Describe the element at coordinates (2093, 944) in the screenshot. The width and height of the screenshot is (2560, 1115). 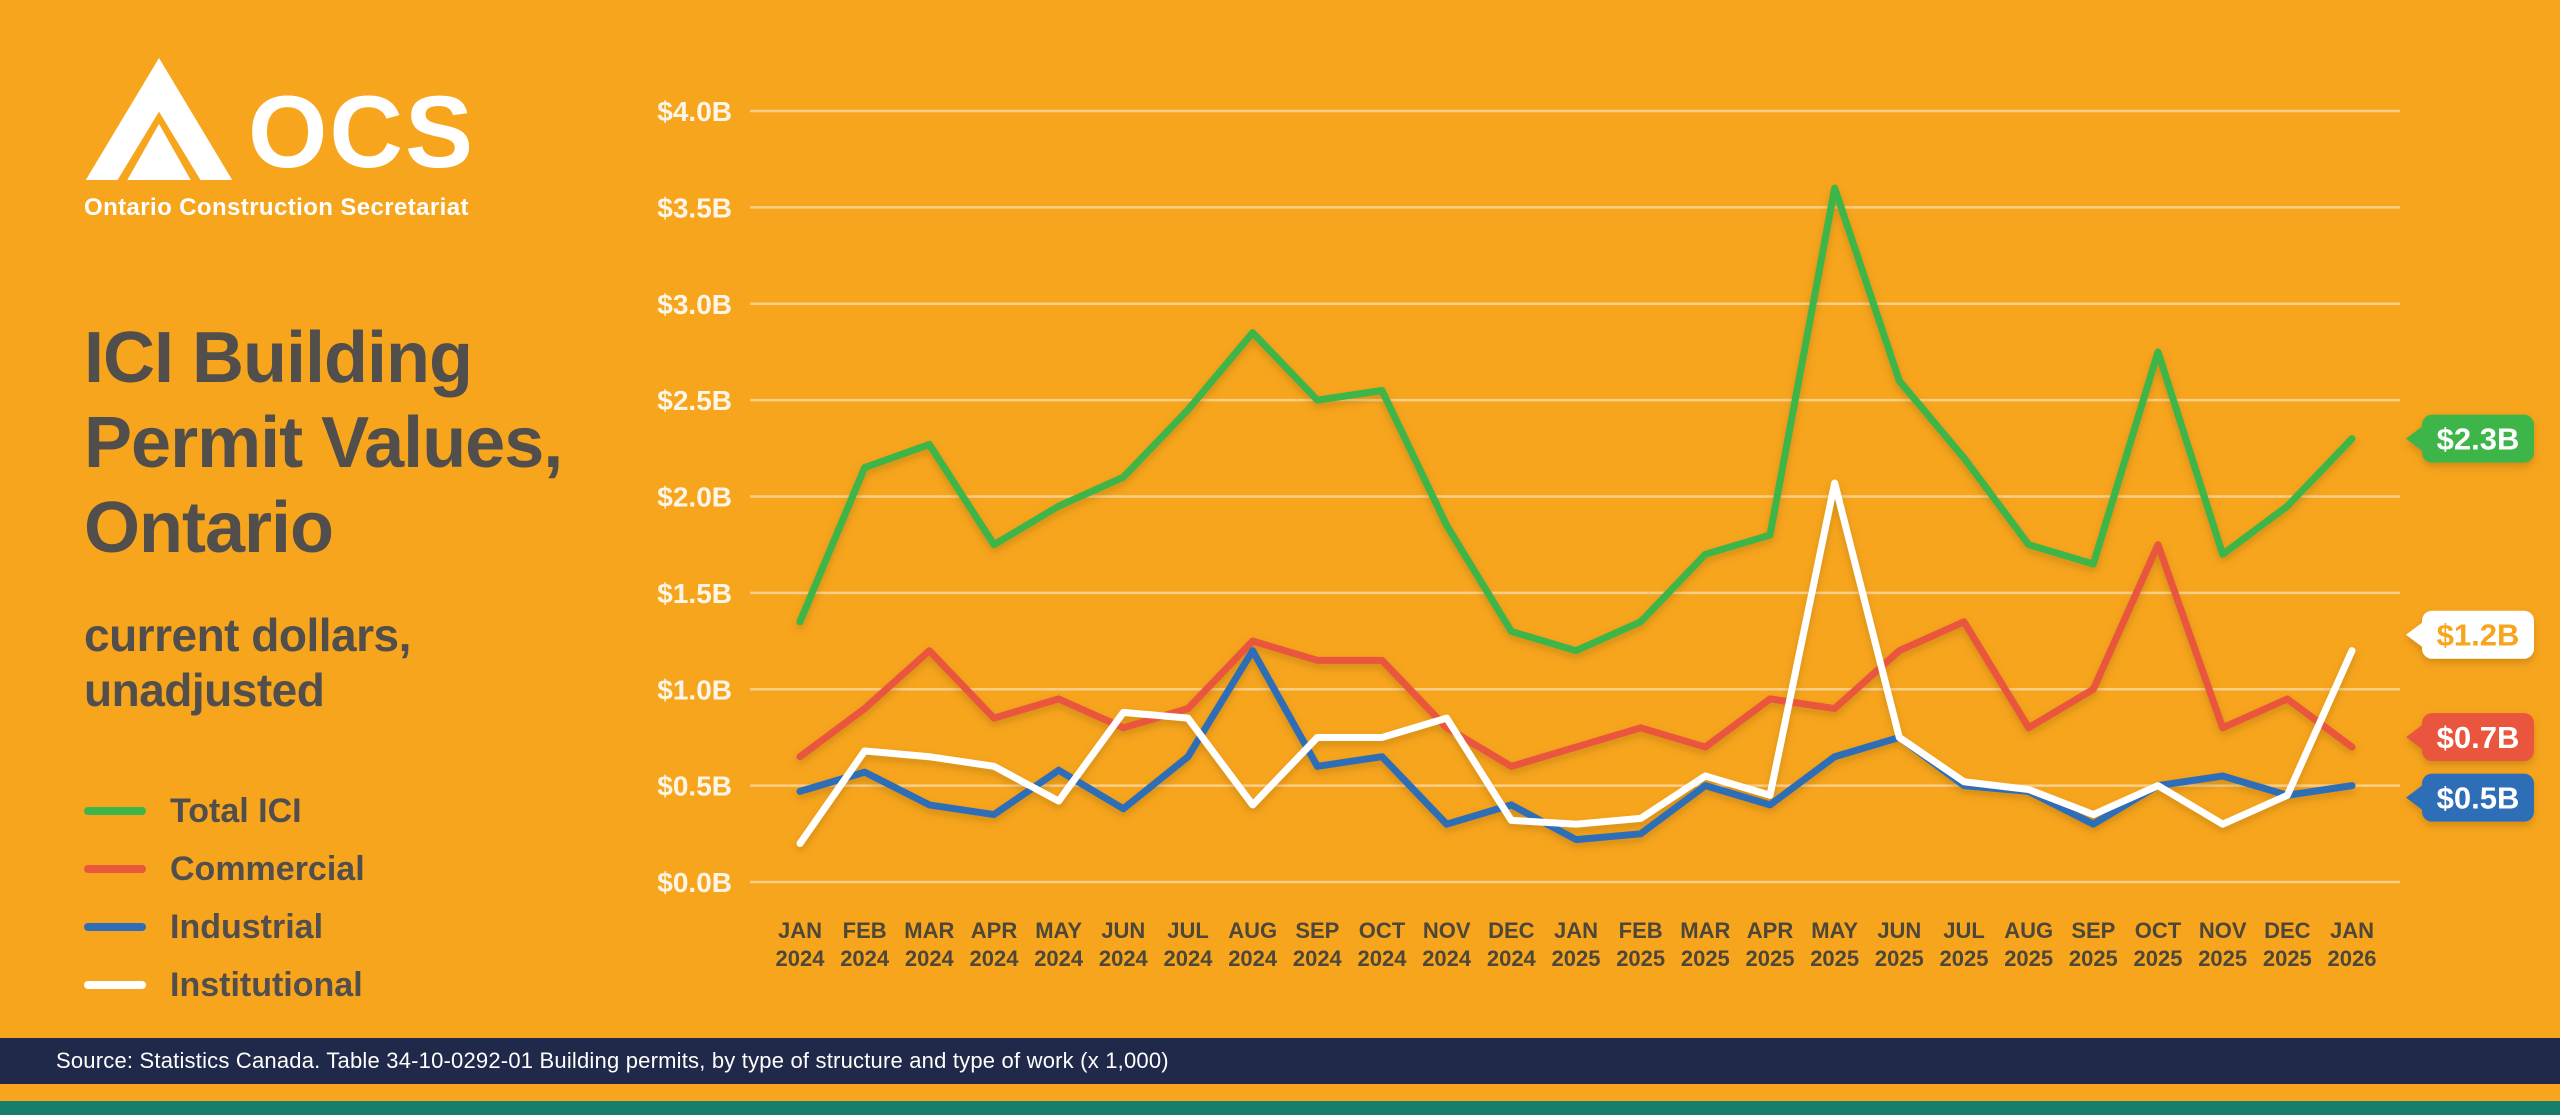
I see `x-axis-tick-label: SEP 2025` at that location.